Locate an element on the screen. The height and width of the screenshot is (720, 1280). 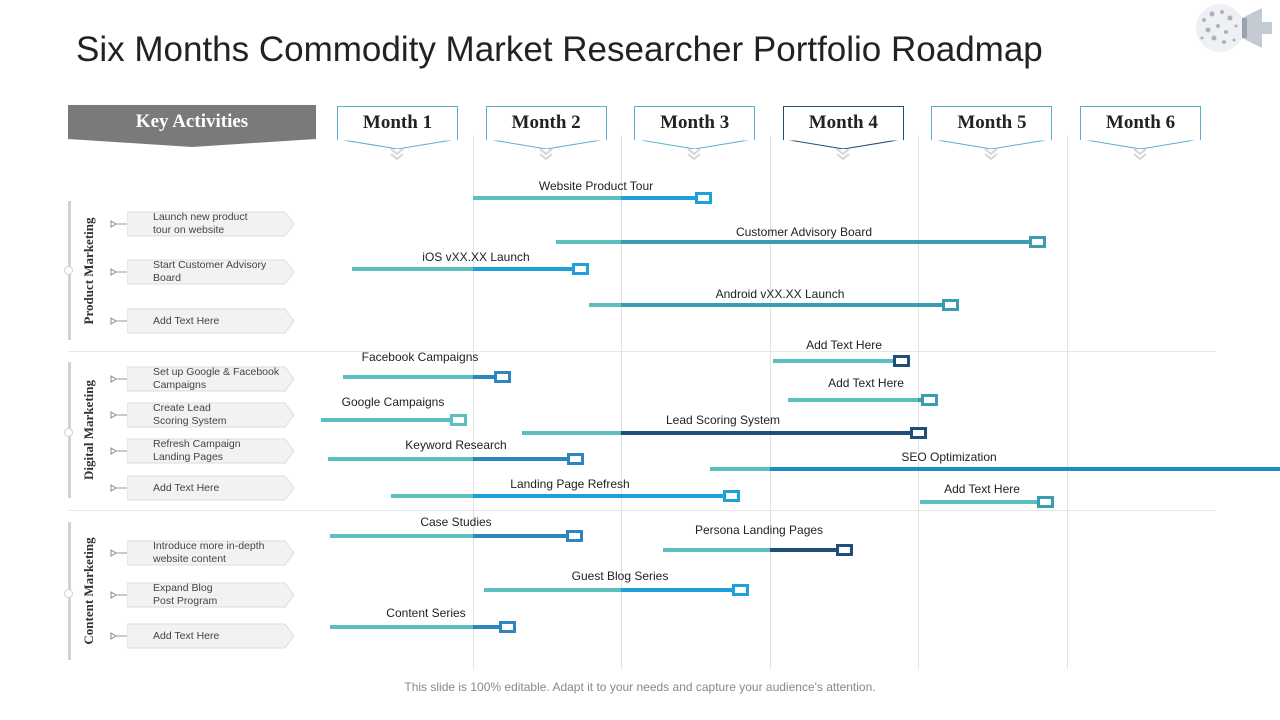
timeline-bar-label: Case Studies is located at coordinates (456, 522).